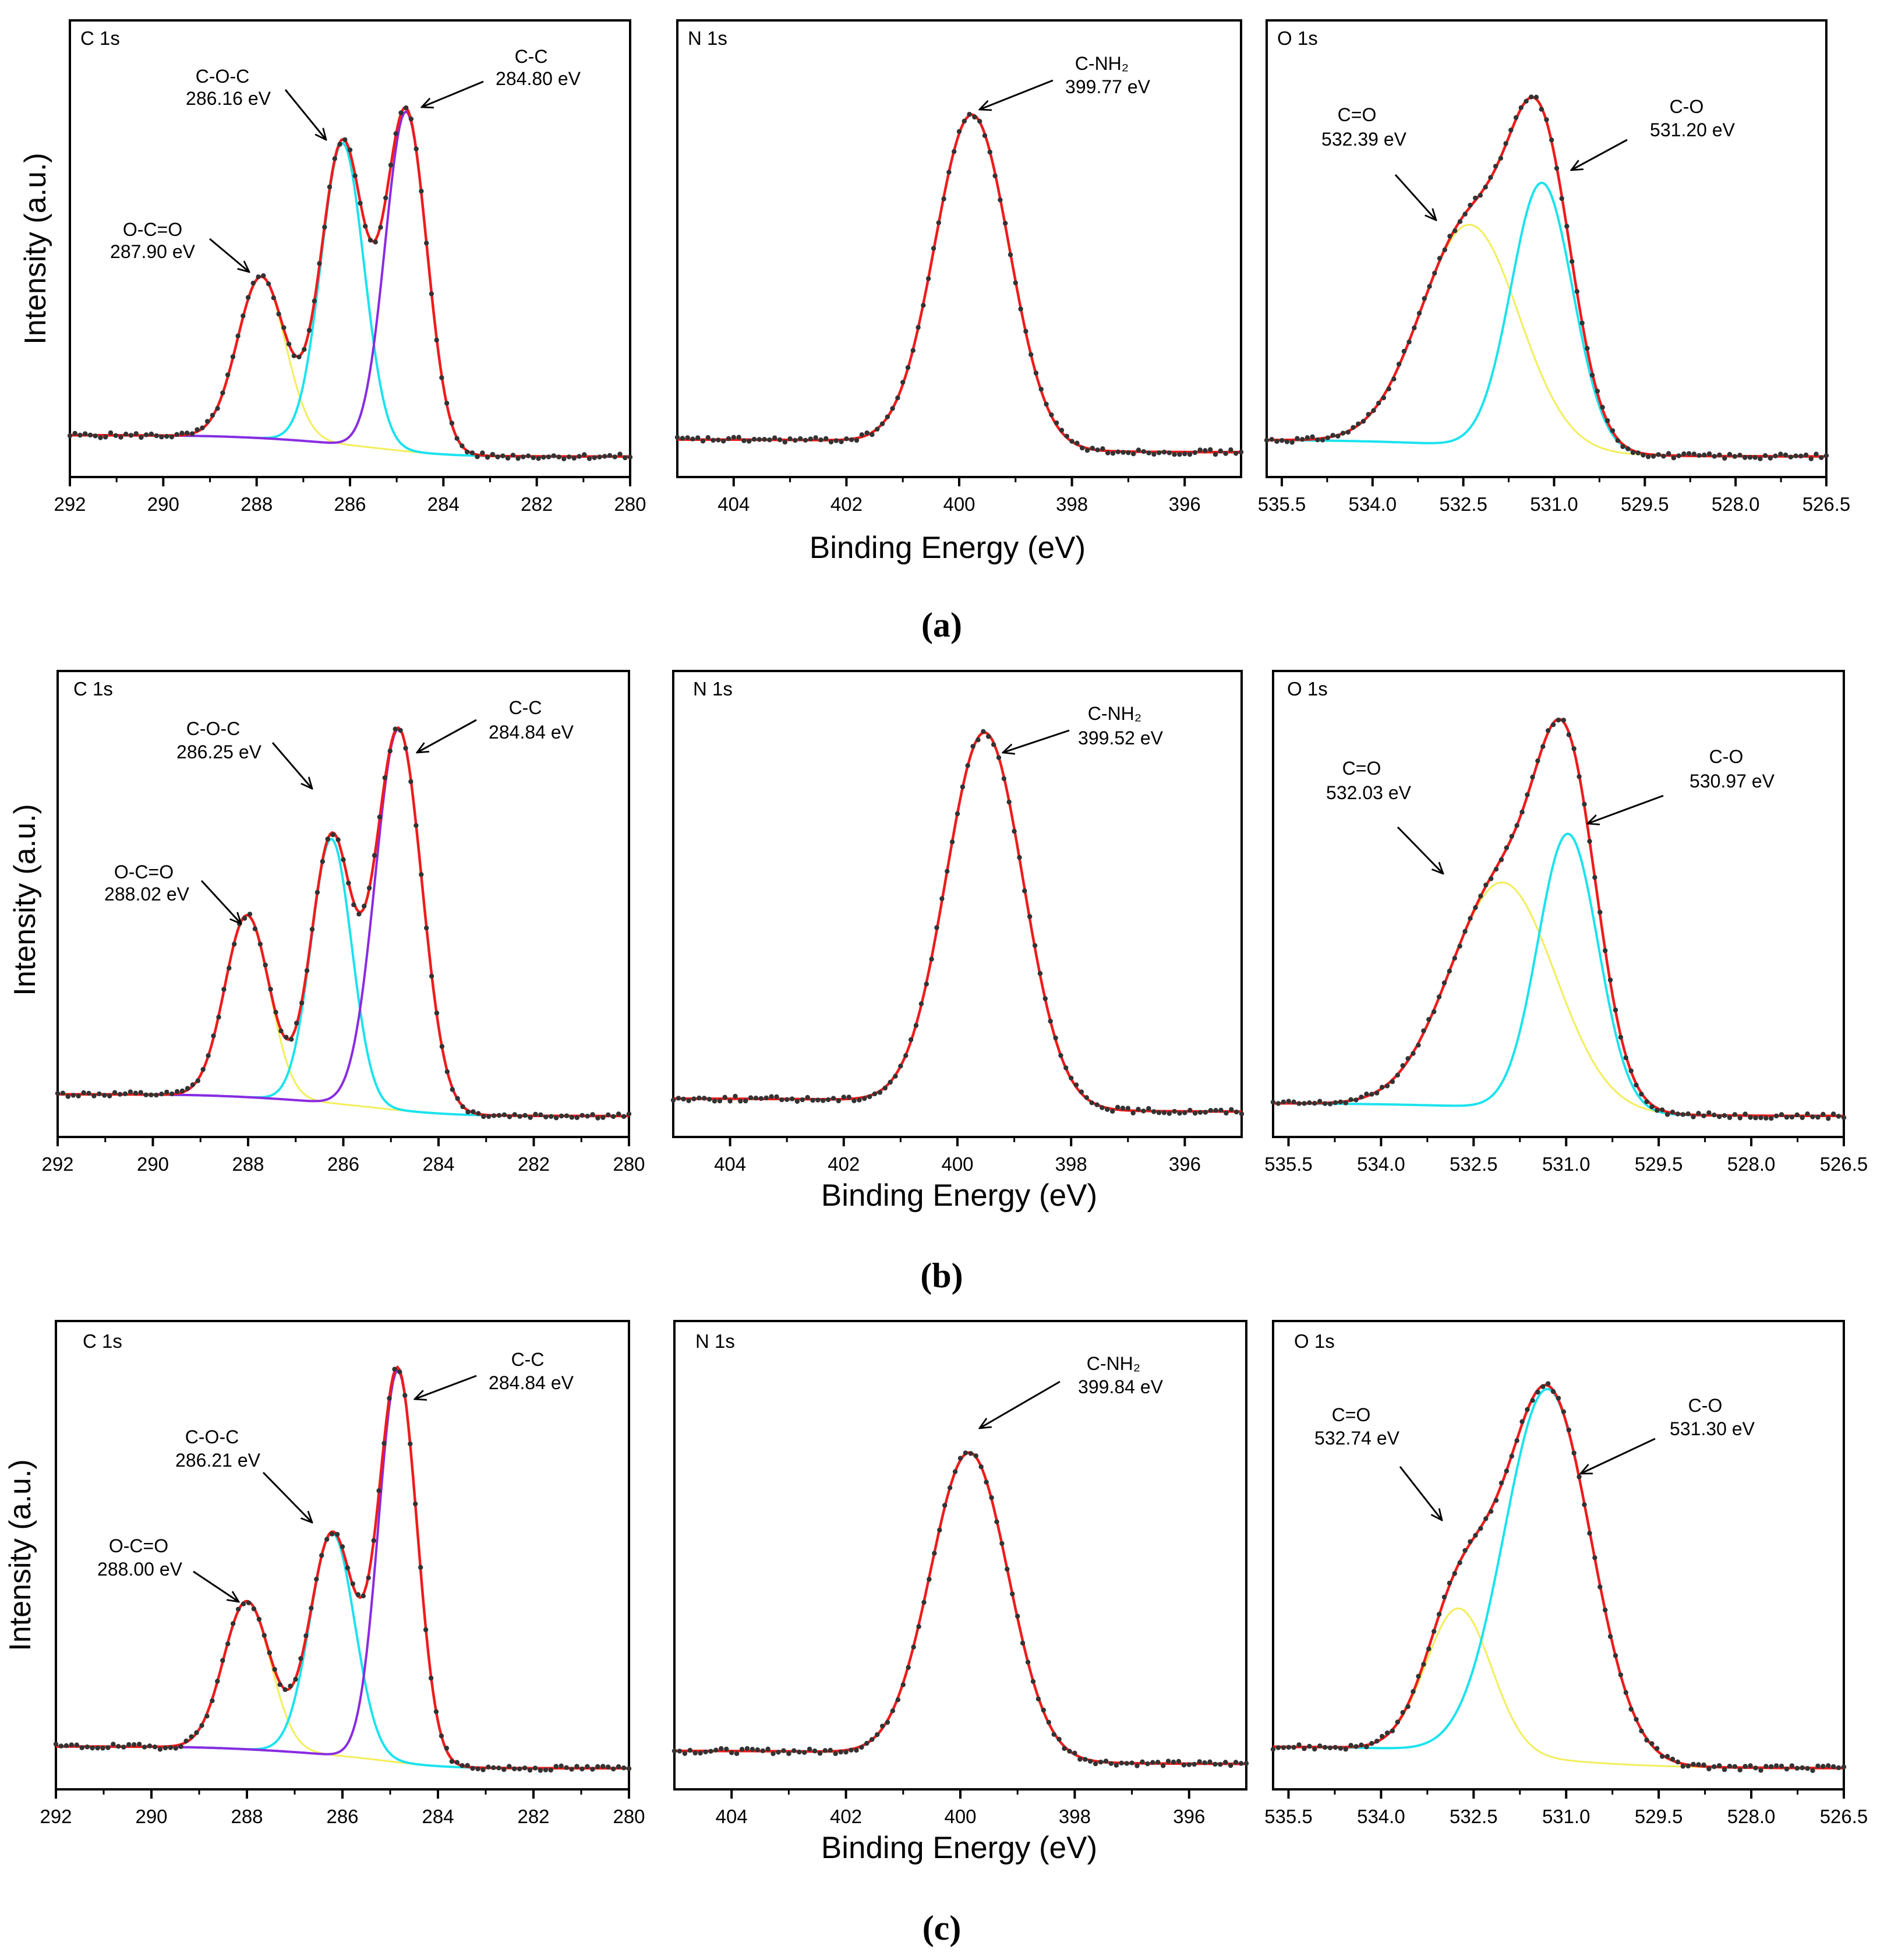 The height and width of the screenshot is (1960, 1884). Describe the element at coordinates (957, 1164) in the screenshot. I see `x-tick-label: 400` at that location.